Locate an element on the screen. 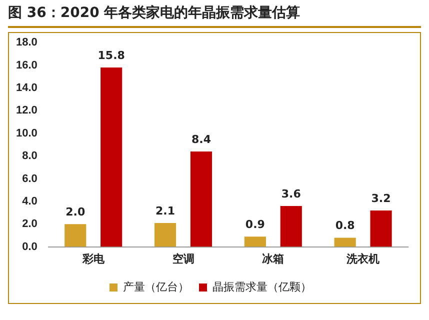 This screenshot has height=320, width=429. x-tick-label: 彩电 is located at coordinates (93, 259).